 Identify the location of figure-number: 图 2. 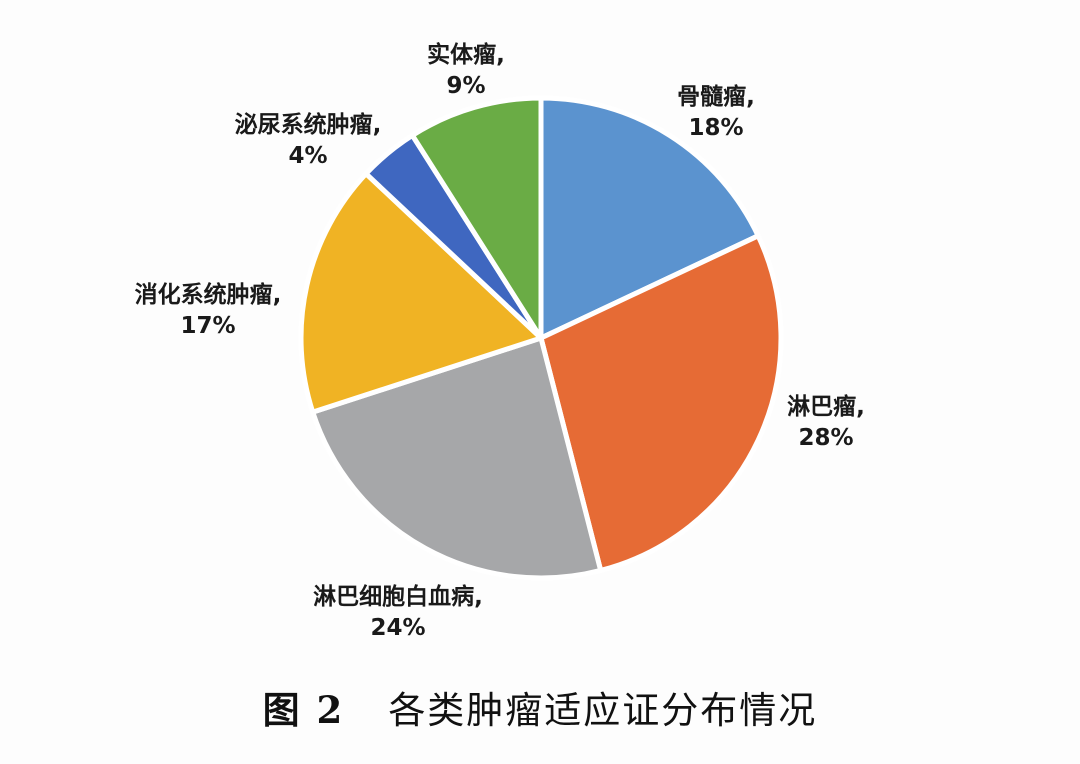
(303, 710).